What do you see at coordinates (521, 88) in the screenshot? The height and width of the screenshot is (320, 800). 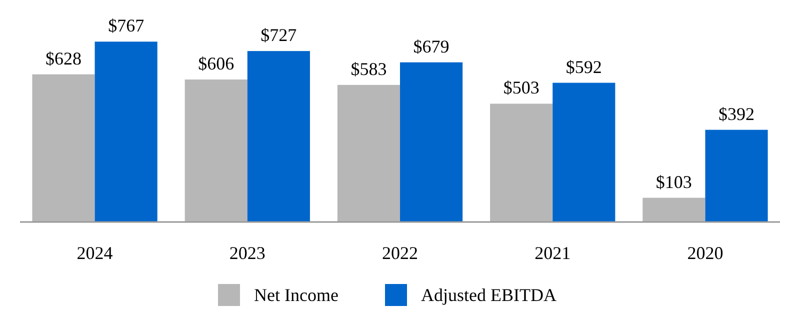 I see `data-label: $503` at bounding box center [521, 88].